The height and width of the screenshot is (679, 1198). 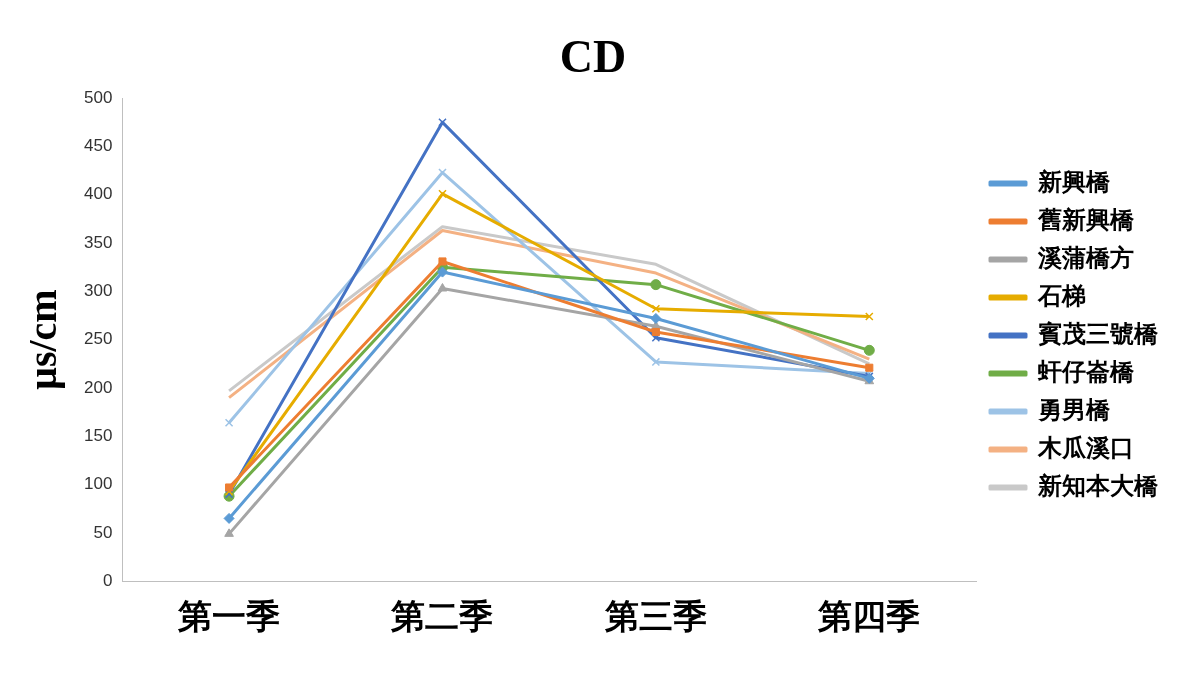 I want to click on y-axis-title: µs/cm, so click(x=43, y=340).